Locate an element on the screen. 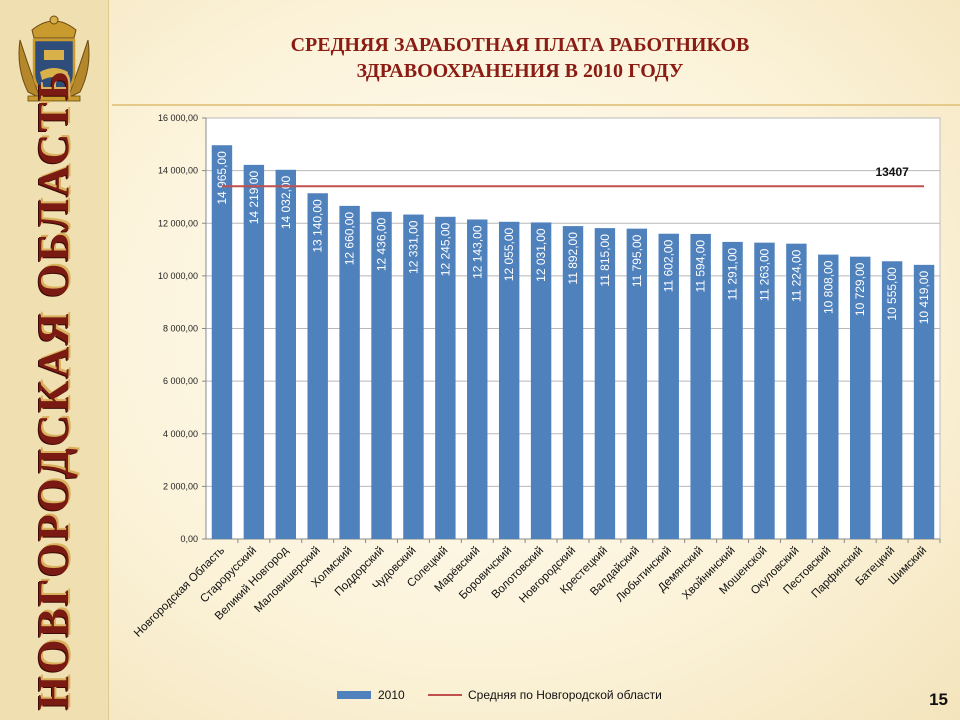 Image resolution: width=960 pixels, height=720 pixels. legend-label-2010: 2010 is located at coordinates (391, 695).